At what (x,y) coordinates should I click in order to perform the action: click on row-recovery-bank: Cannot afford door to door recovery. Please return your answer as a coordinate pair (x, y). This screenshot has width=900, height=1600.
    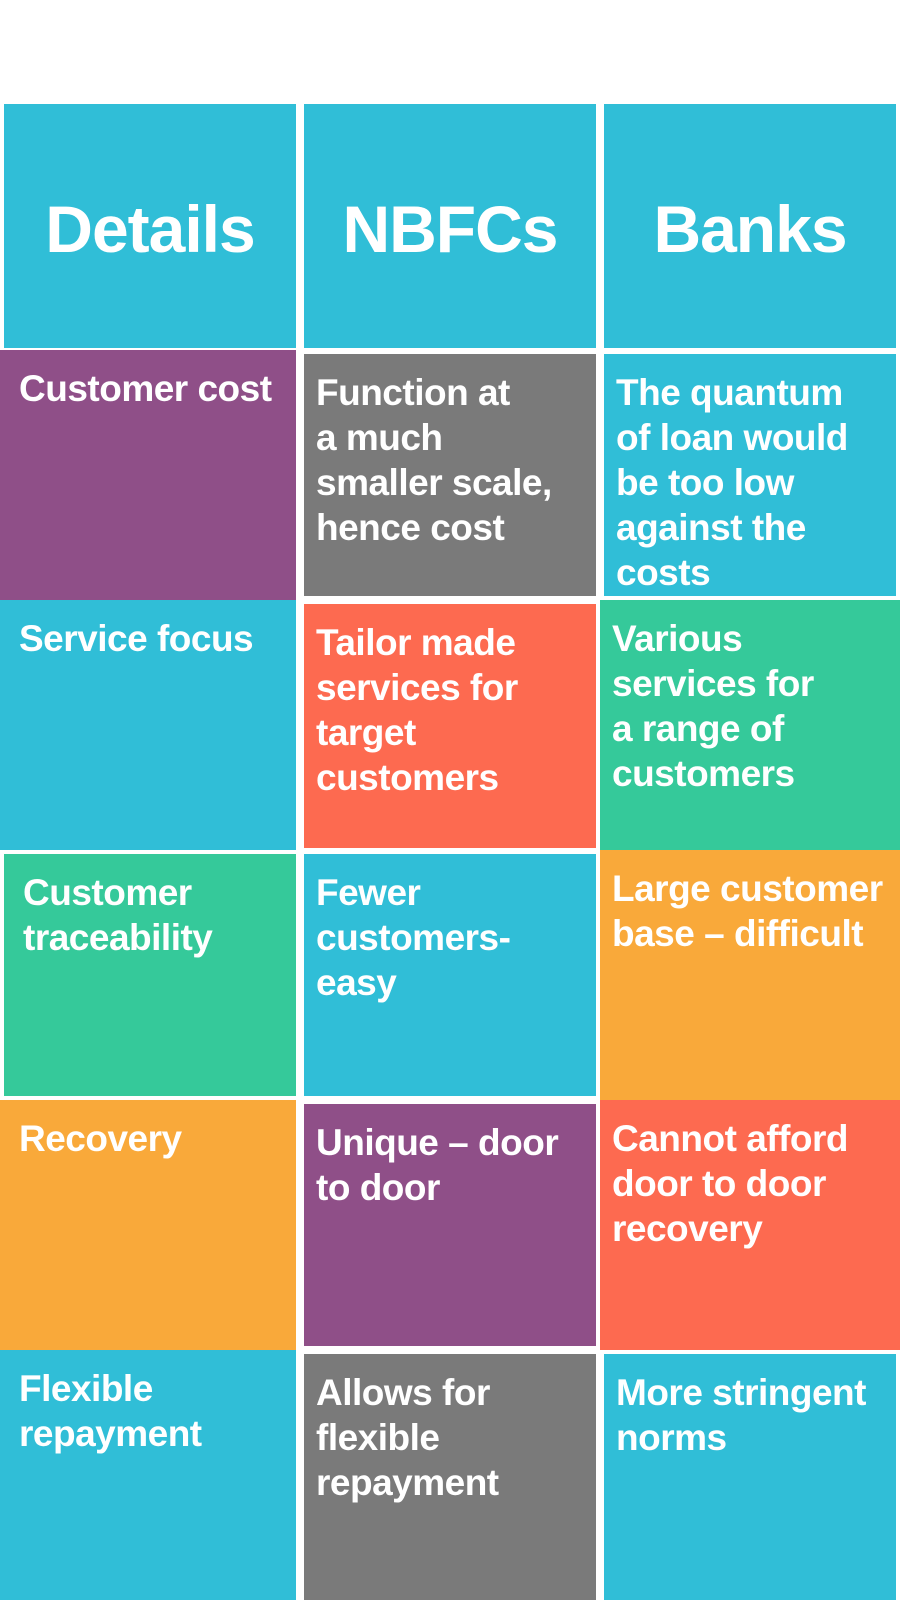
    Looking at the image, I should click on (750, 1225).